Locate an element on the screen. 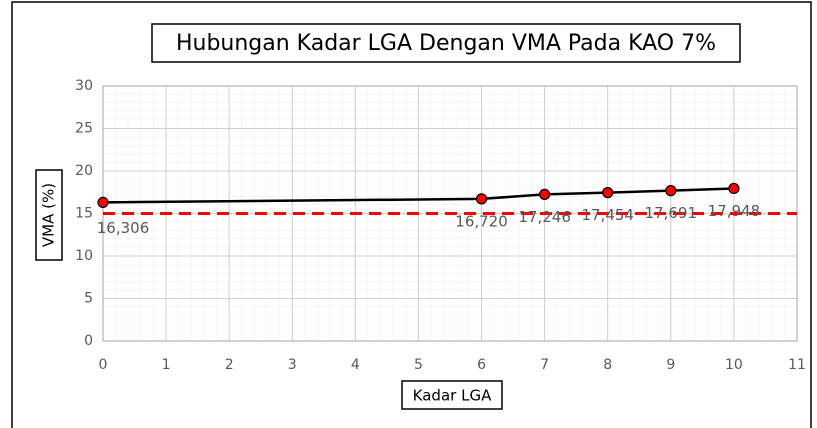 This screenshot has height=428, width=817. x-tick-label: 4 is located at coordinates (355, 365).